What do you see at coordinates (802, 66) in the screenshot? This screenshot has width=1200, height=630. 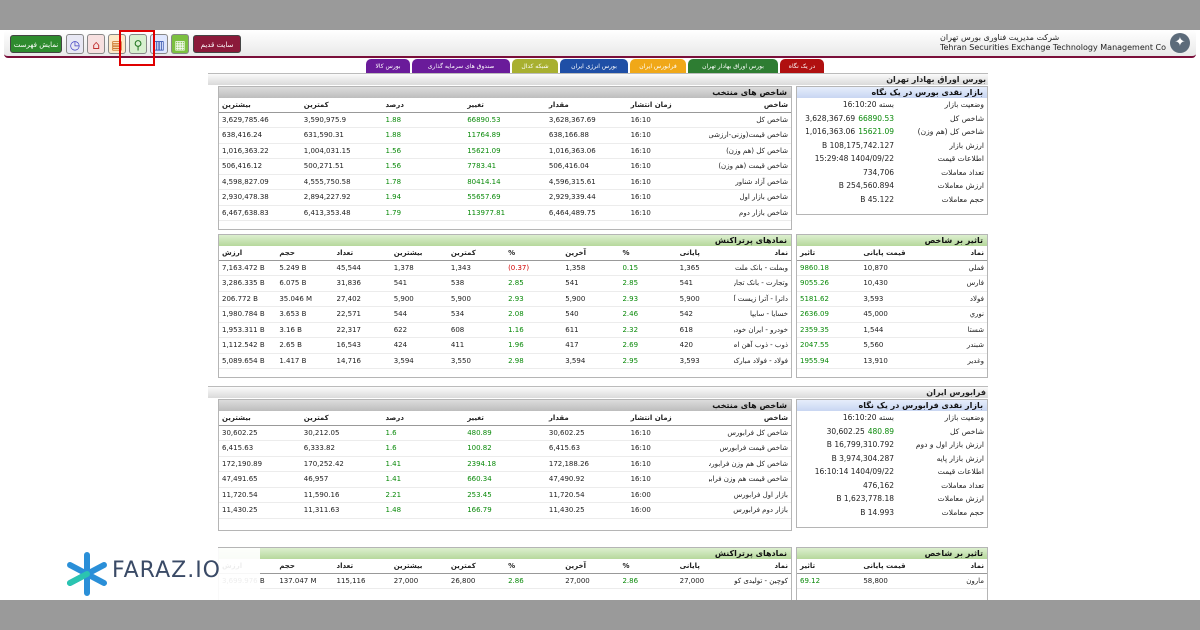 I see `tab-at-a-glance: در یک نگاه` at bounding box center [802, 66].